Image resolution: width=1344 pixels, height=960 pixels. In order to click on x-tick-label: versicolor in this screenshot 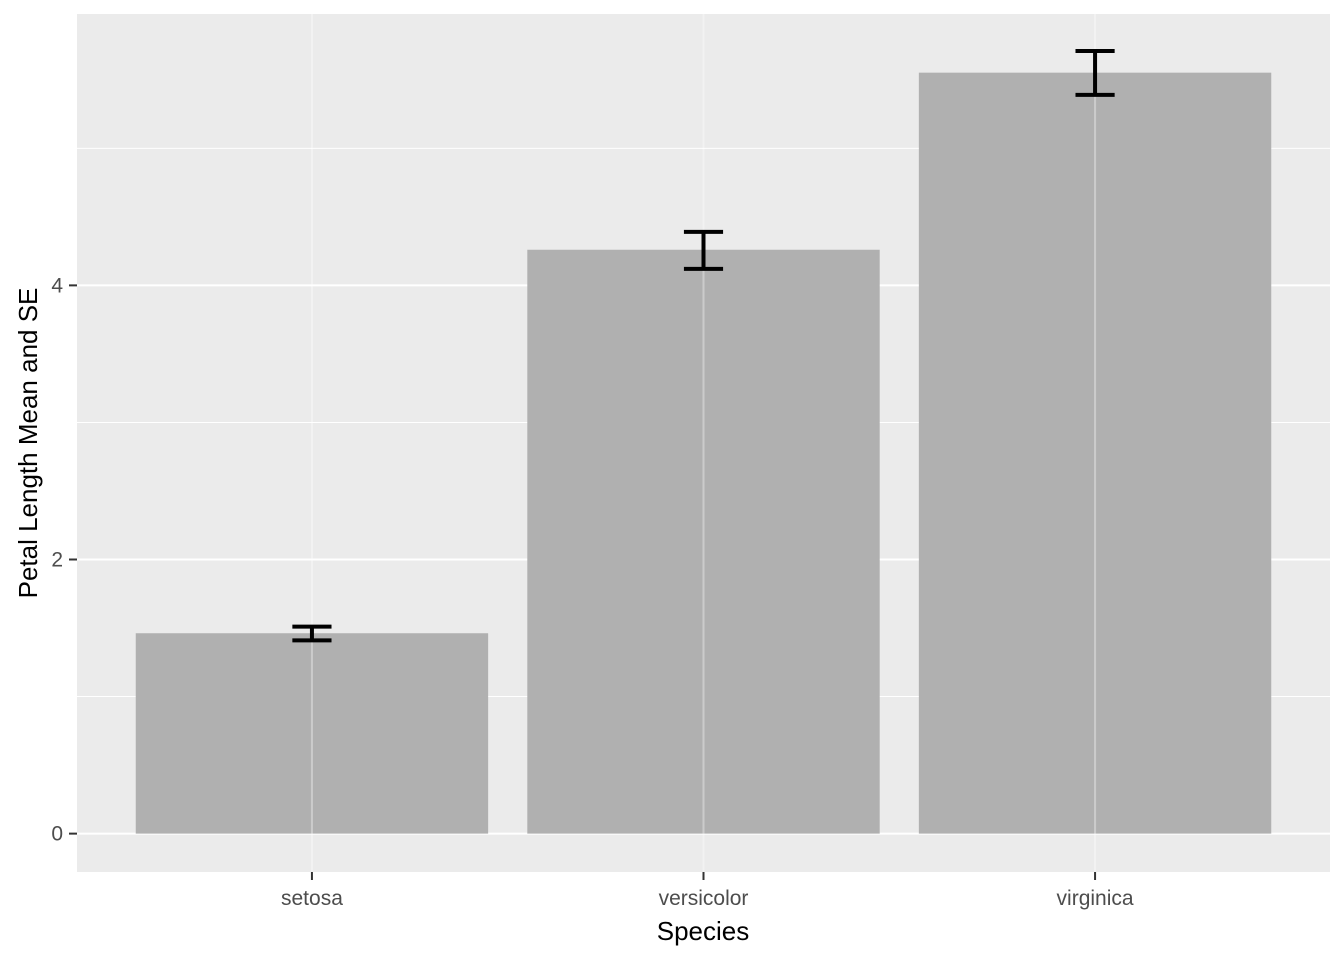, I will do `click(704, 898)`.